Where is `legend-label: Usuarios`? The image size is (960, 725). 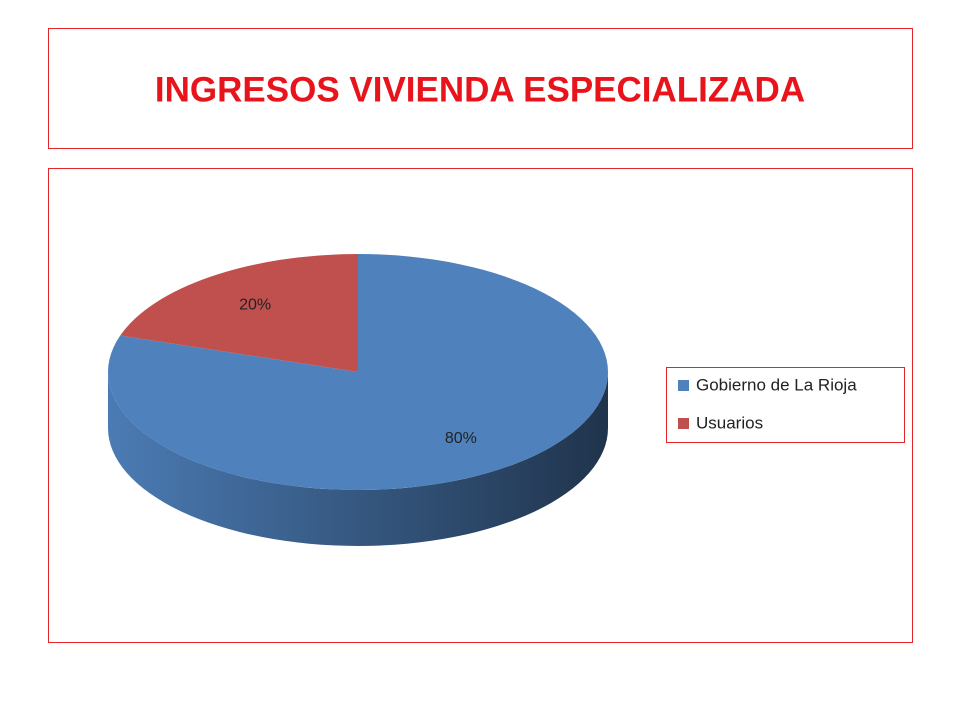
legend-label: Usuarios is located at coordinates (729, 422).